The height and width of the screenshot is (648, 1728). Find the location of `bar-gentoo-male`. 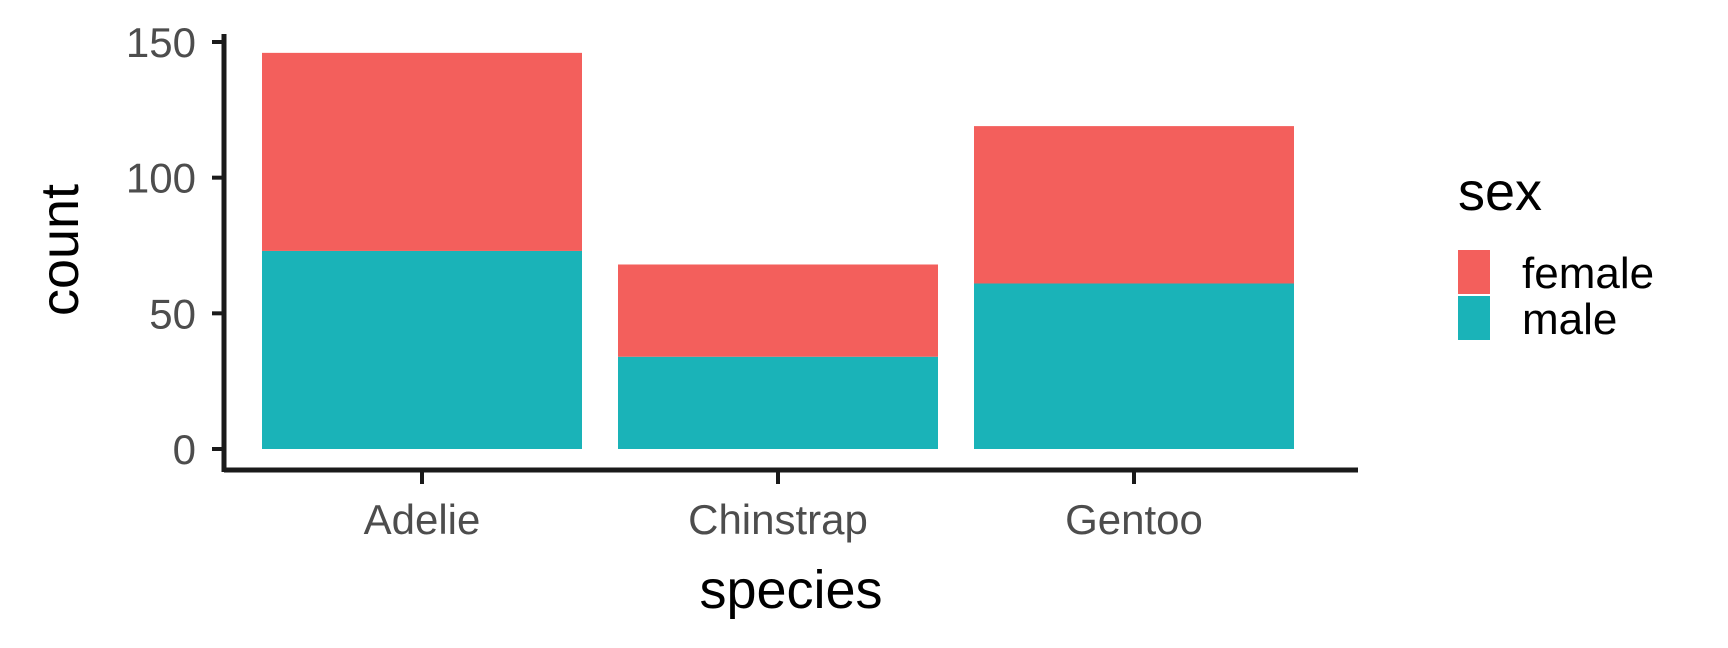

bar-gentoo-male is located at coordinates (1134, 366).